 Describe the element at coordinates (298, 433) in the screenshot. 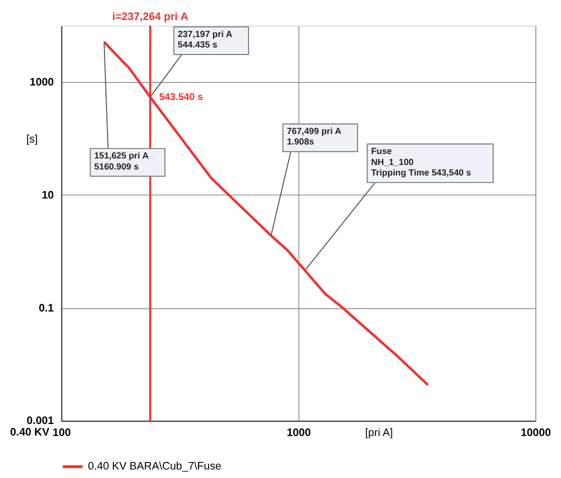

I see `x-tick-label: 1000` at that location.